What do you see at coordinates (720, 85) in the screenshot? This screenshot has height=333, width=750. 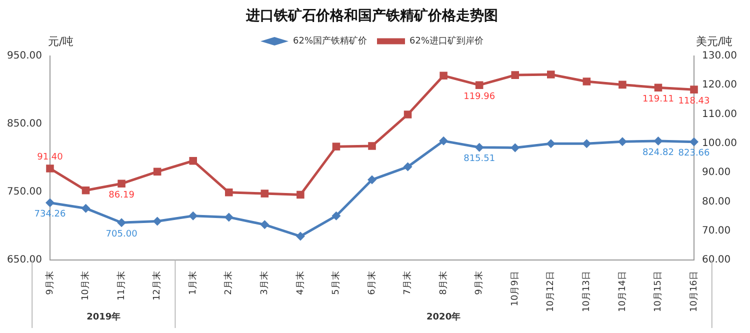 I see `y2-tick-label: 120.00` at bounding box center [720, 85].